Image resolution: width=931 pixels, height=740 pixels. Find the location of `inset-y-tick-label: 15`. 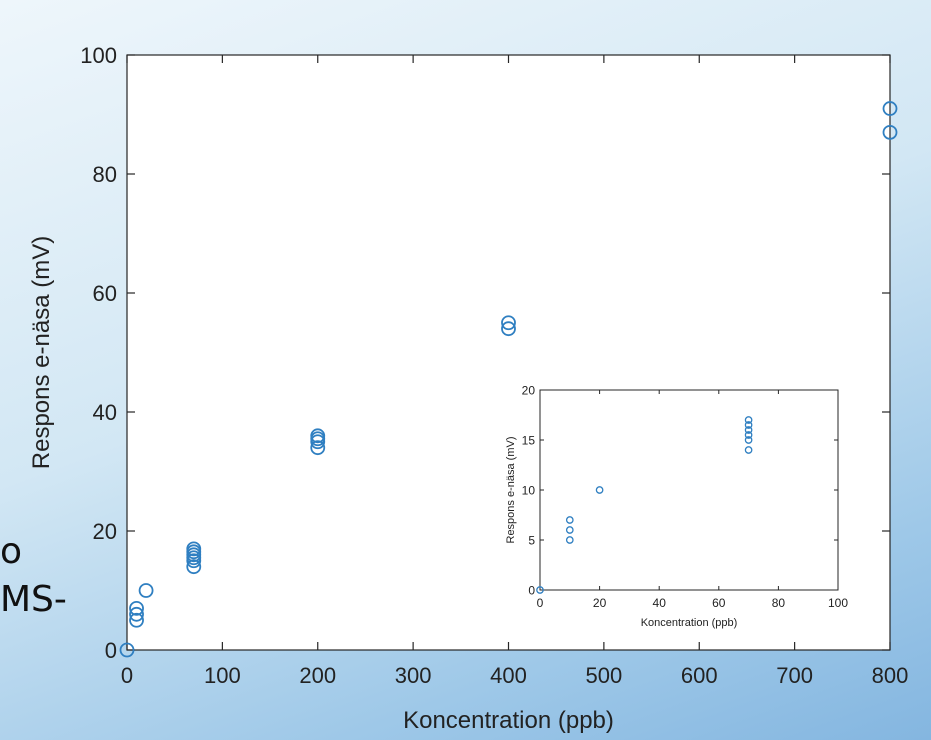

inset-y-tick-label: 15 is located at coordinates (529, 440).